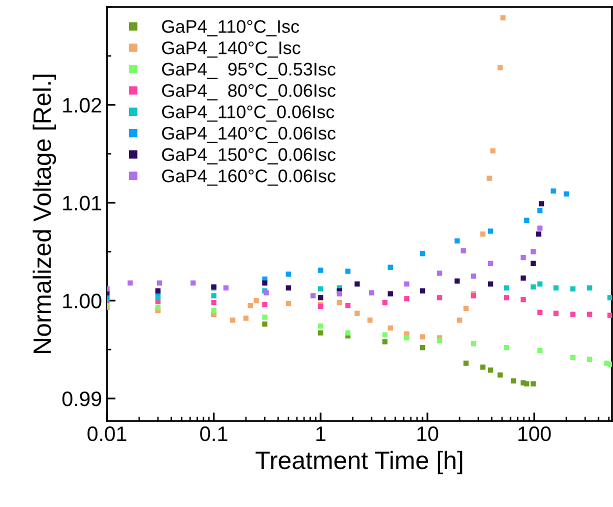 The image size is (613, 507). Describe the element at coordinates (248, 113) in the screenshot. I see `legend-label: GaP4_110°C_0.06Isc` at that location.